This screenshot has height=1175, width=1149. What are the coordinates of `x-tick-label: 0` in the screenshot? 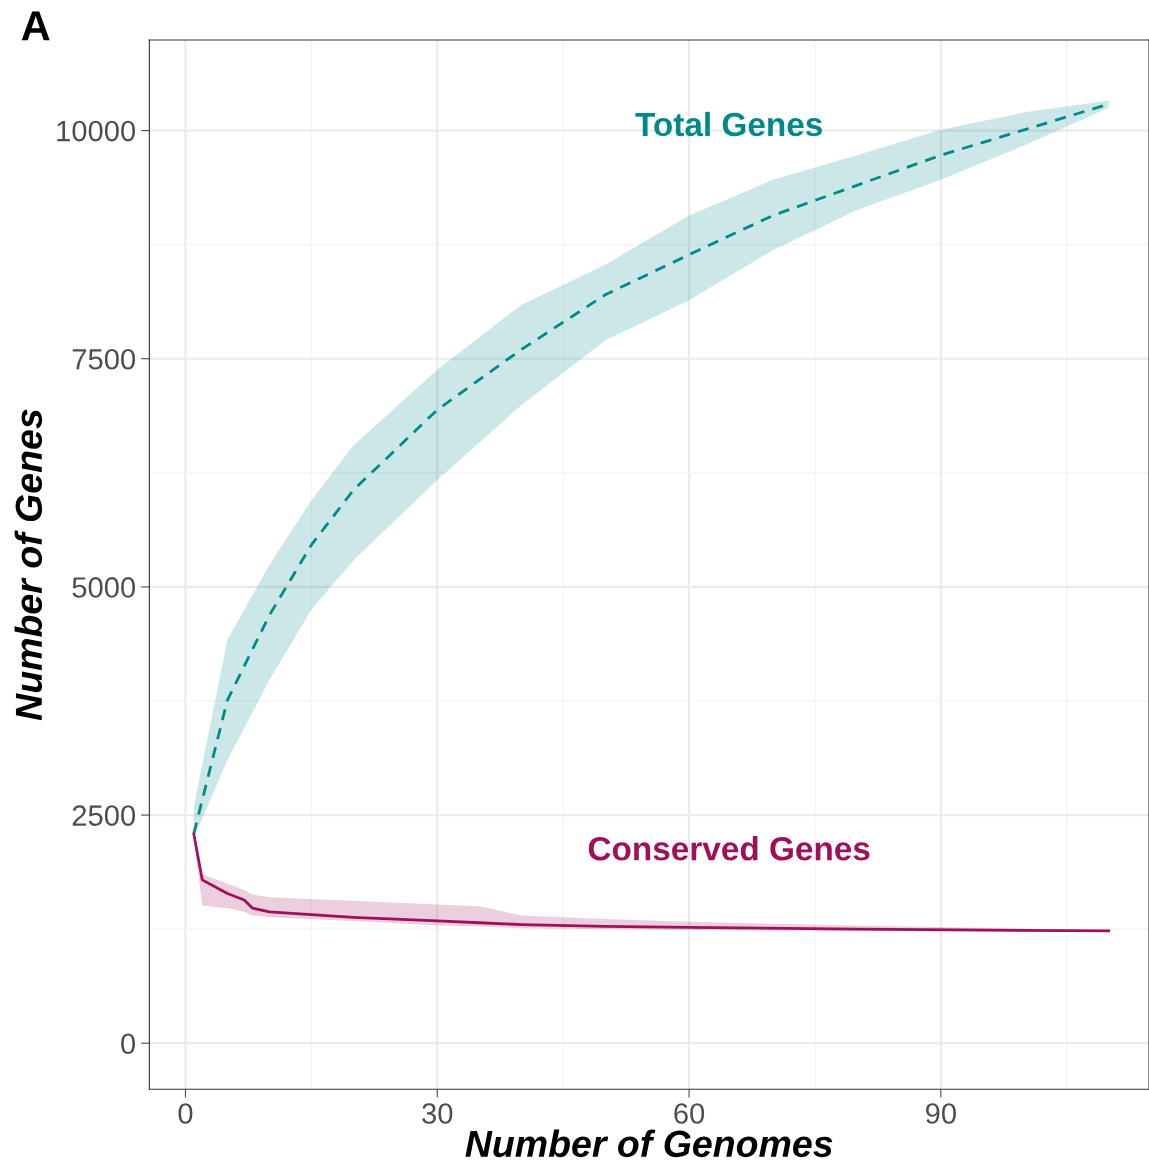 It's located at (185, 1113).